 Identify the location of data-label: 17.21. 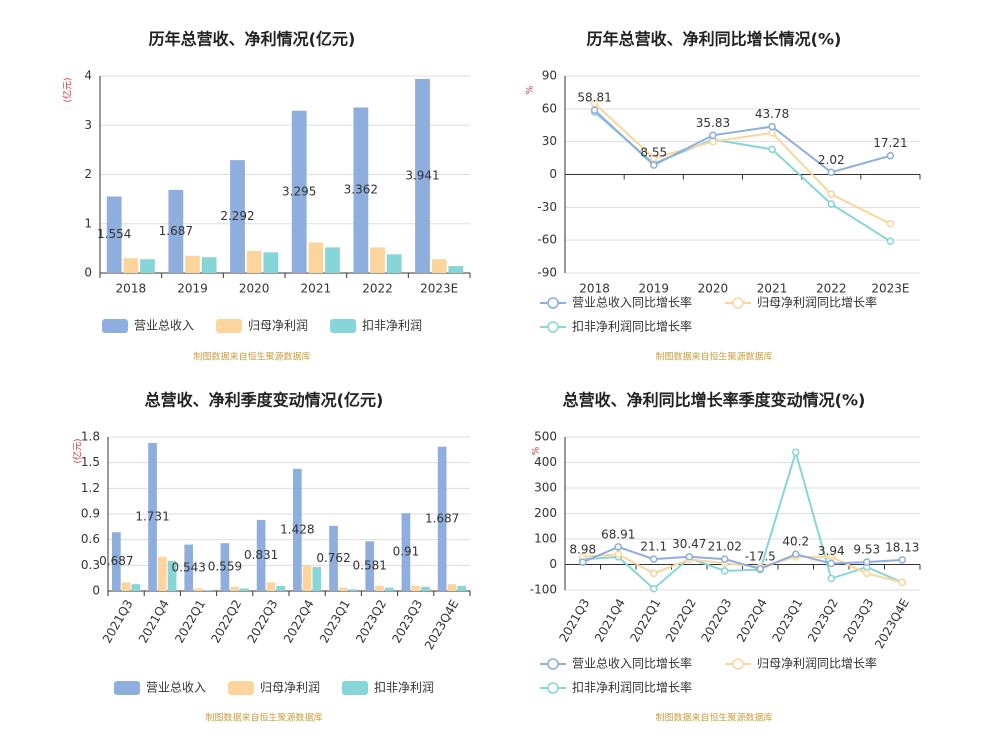
(890, 143).